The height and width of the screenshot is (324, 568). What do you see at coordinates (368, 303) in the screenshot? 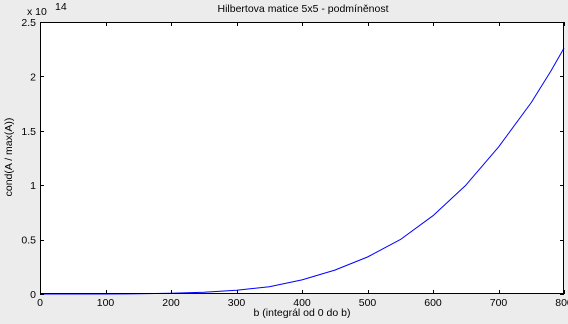
I see `x-tick-label: 500` at bounding box center [368, 303].